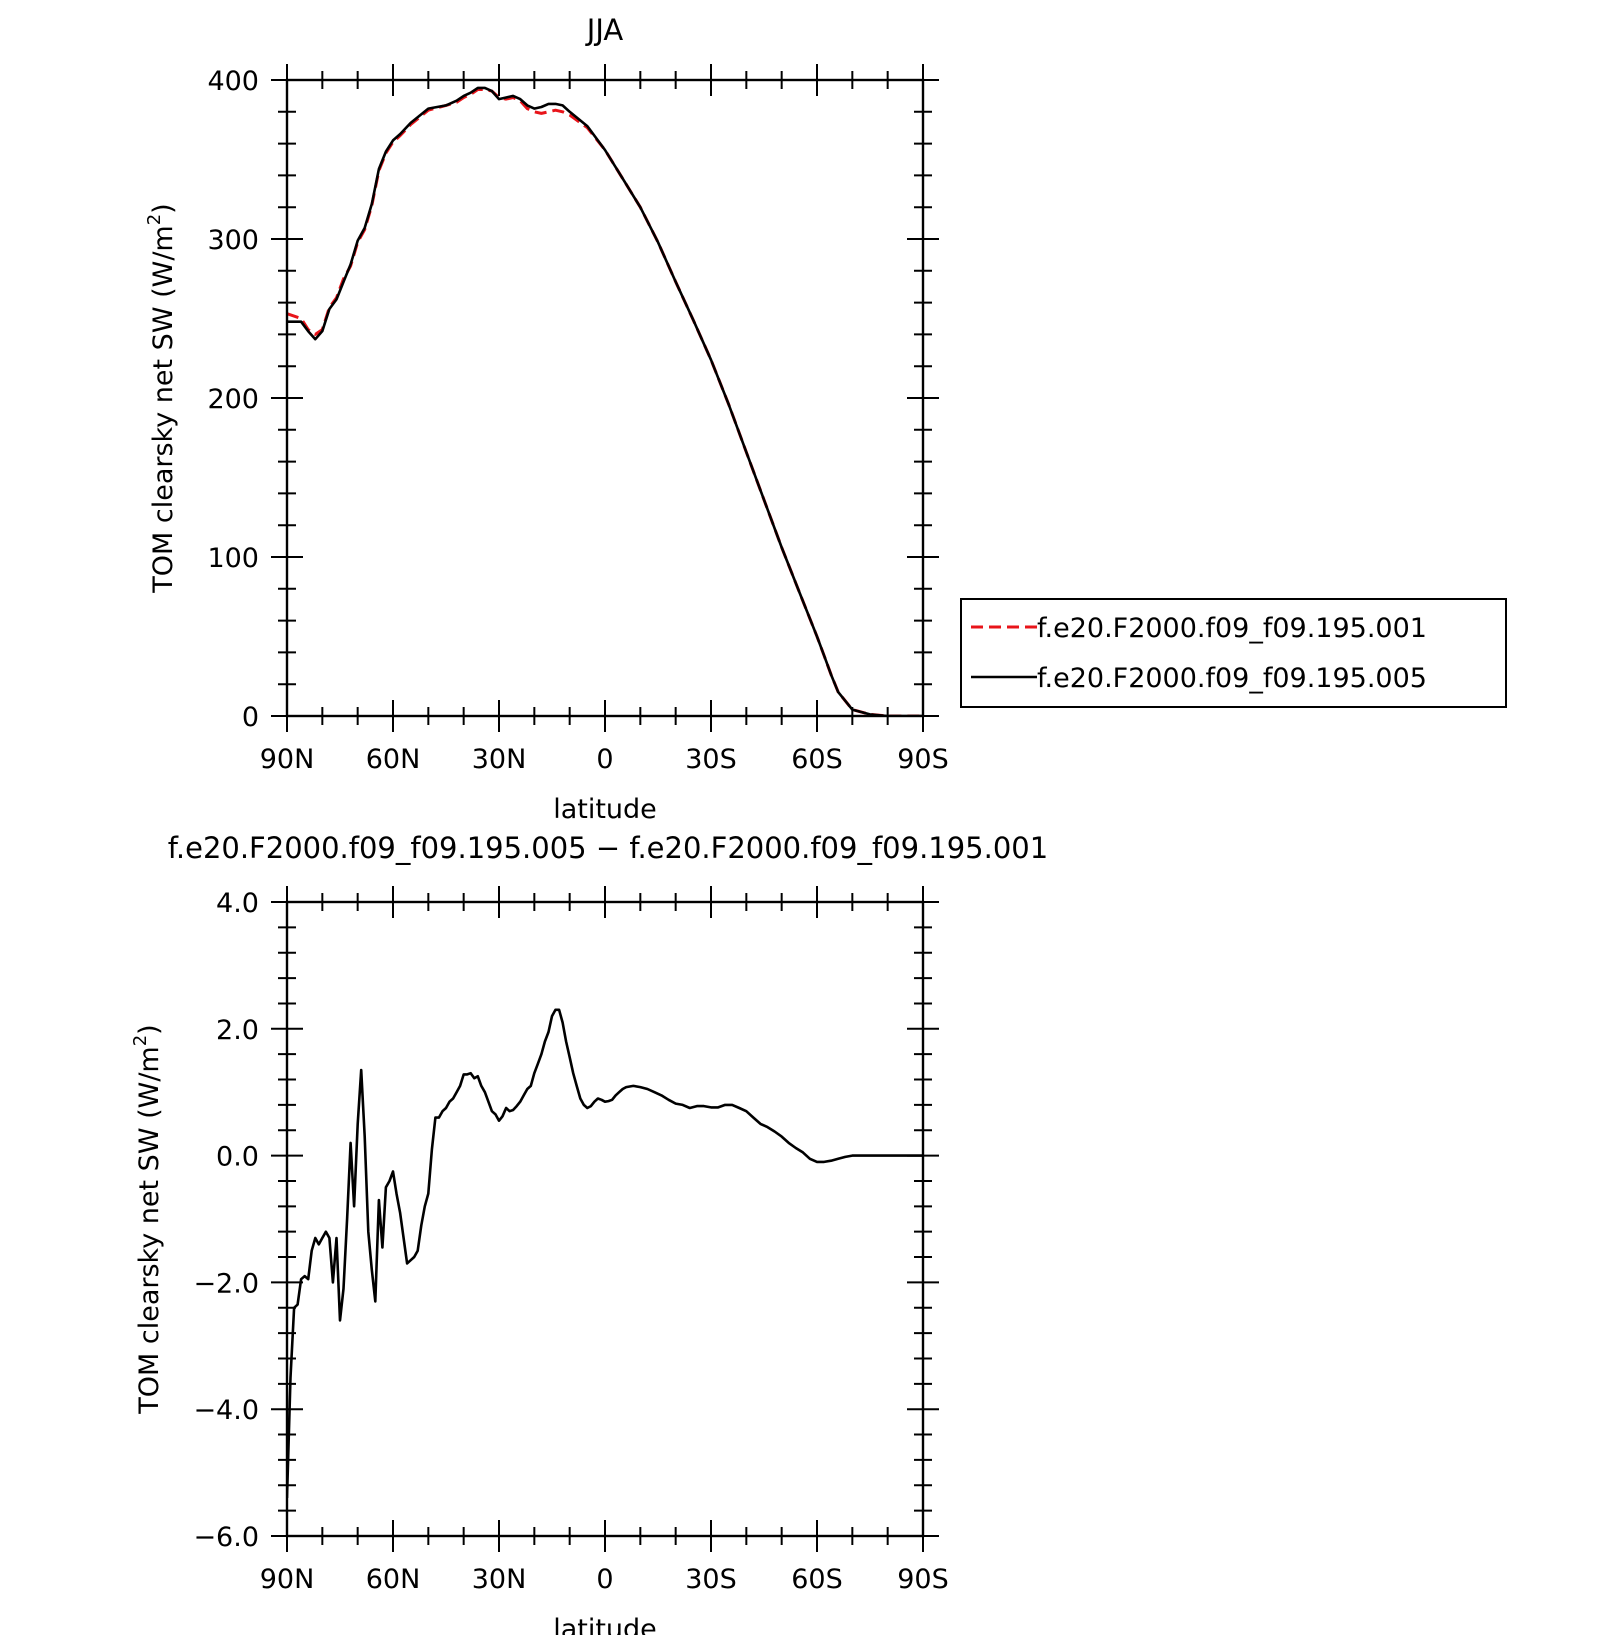 Image resolution: width=1599 pixels, height=1635 pixels. What do you see at coordinates (237, 903) in the screenshot?
I see `y-tick-label: 4.0` at bounding box center [237, 903].